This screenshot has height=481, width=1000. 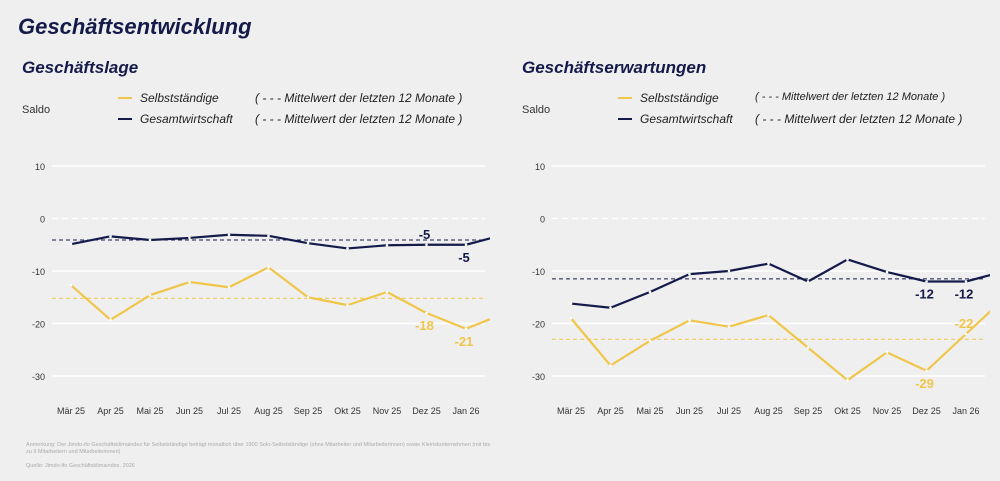 I want to click on data-label-self: -18, so click(x=424, y=325).